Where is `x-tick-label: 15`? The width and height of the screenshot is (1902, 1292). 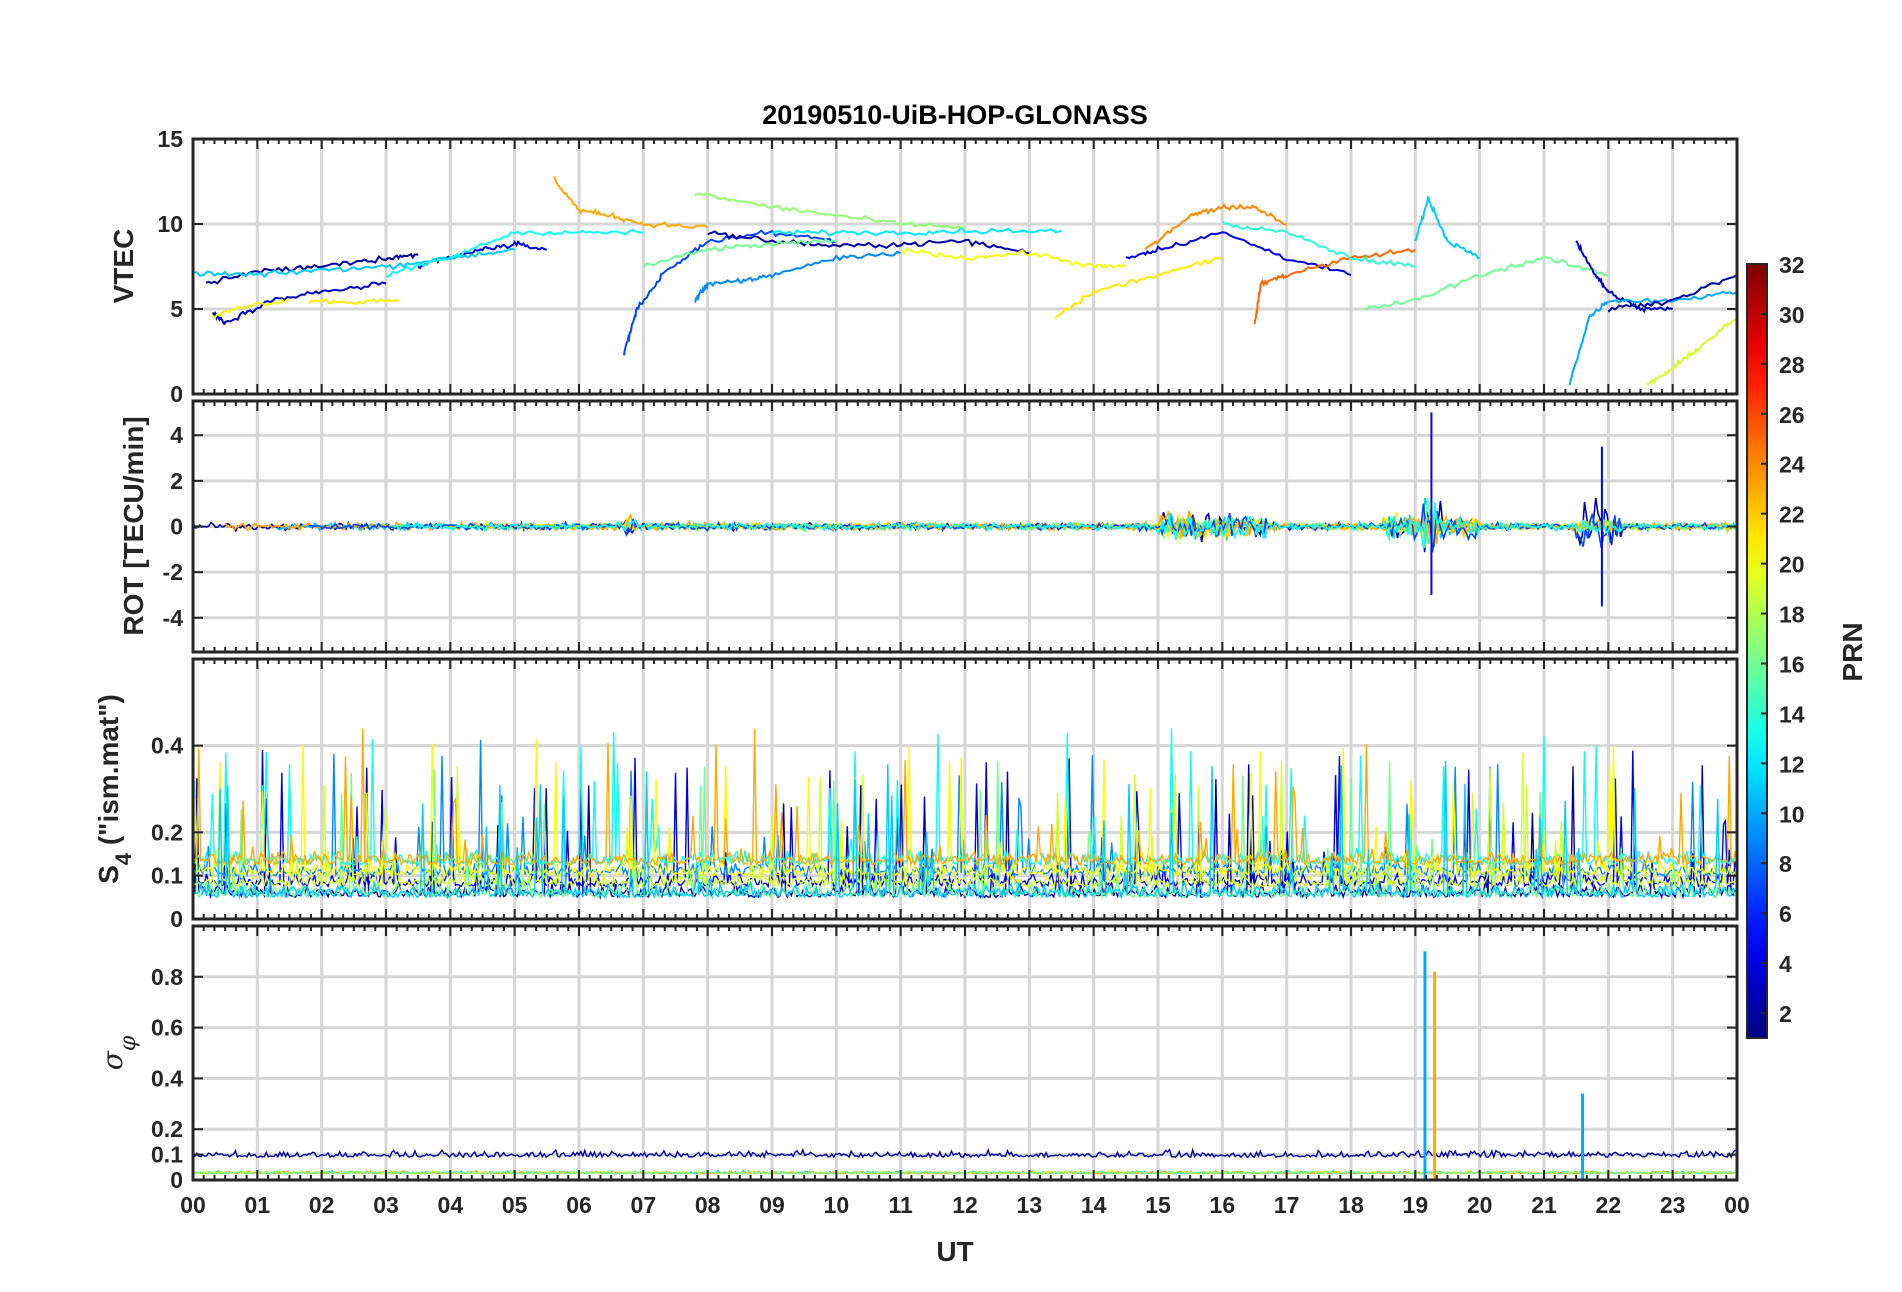 x-tick-label: 15 is located at coordinates (1158, 1205).